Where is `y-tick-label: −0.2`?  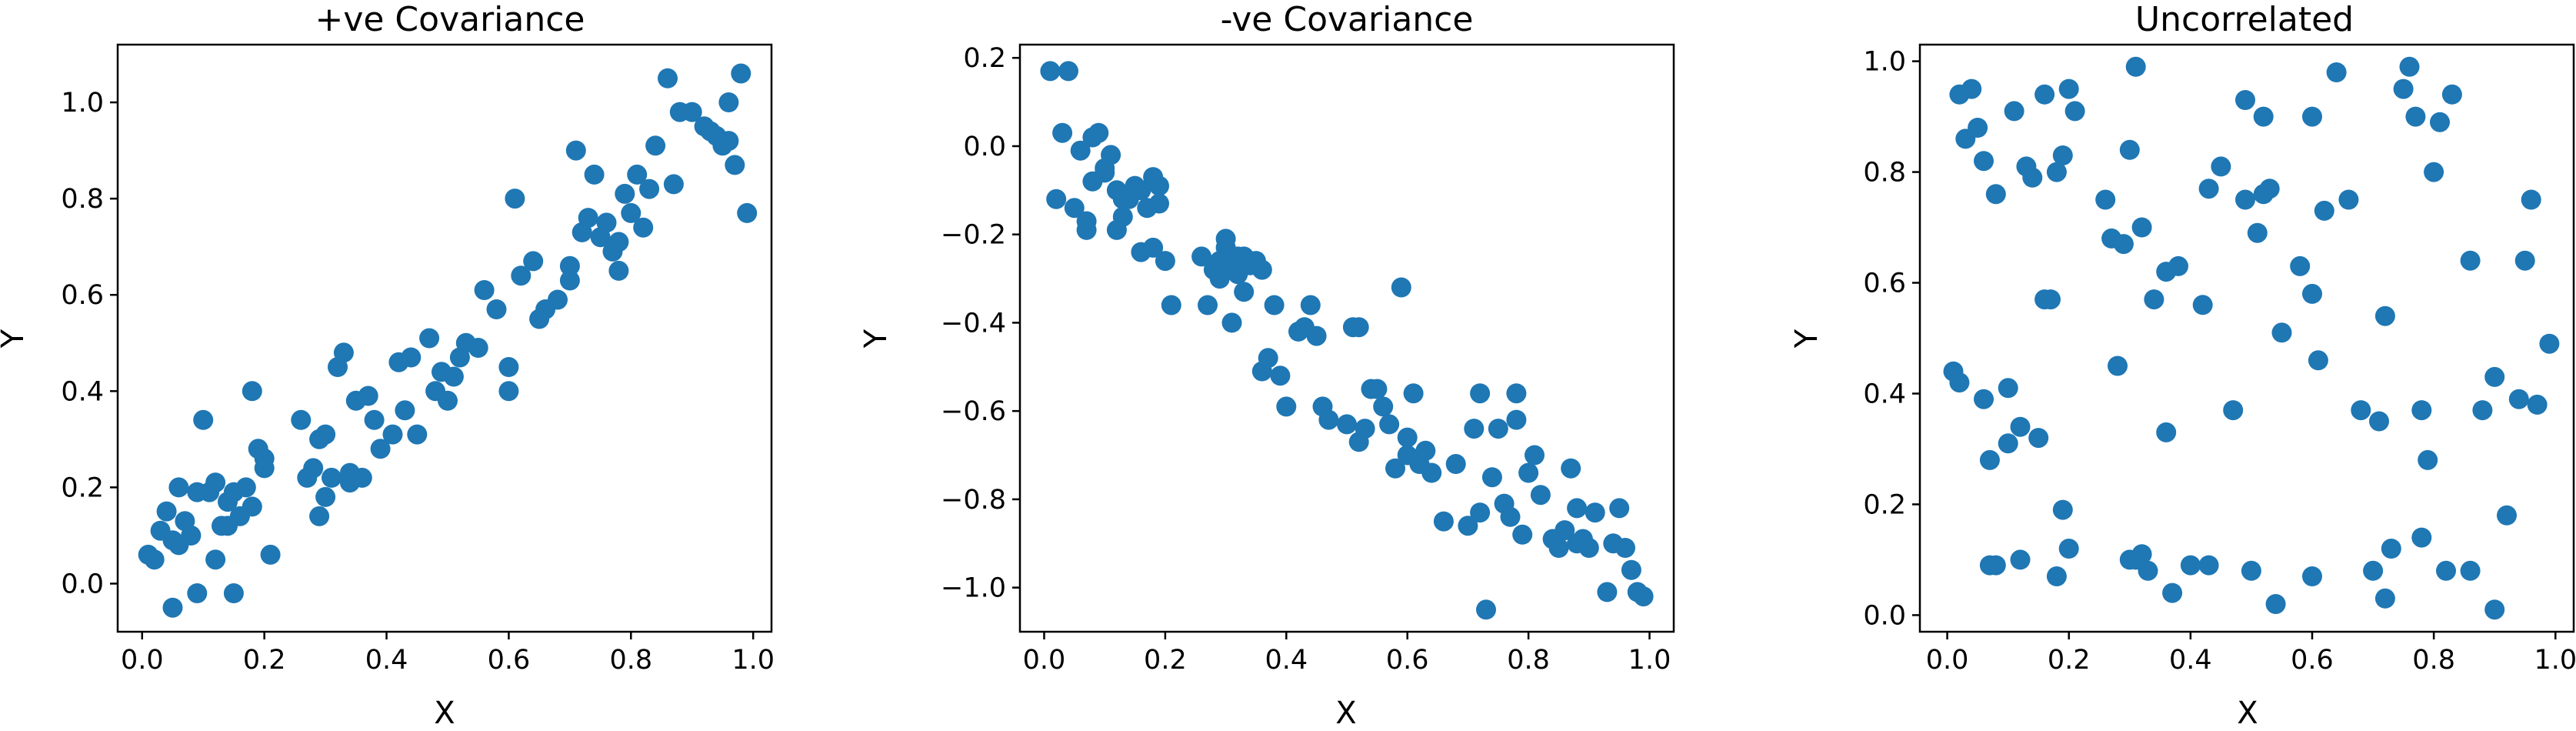
y-tick-label: −0.2 is located at coordinates (973, 235).